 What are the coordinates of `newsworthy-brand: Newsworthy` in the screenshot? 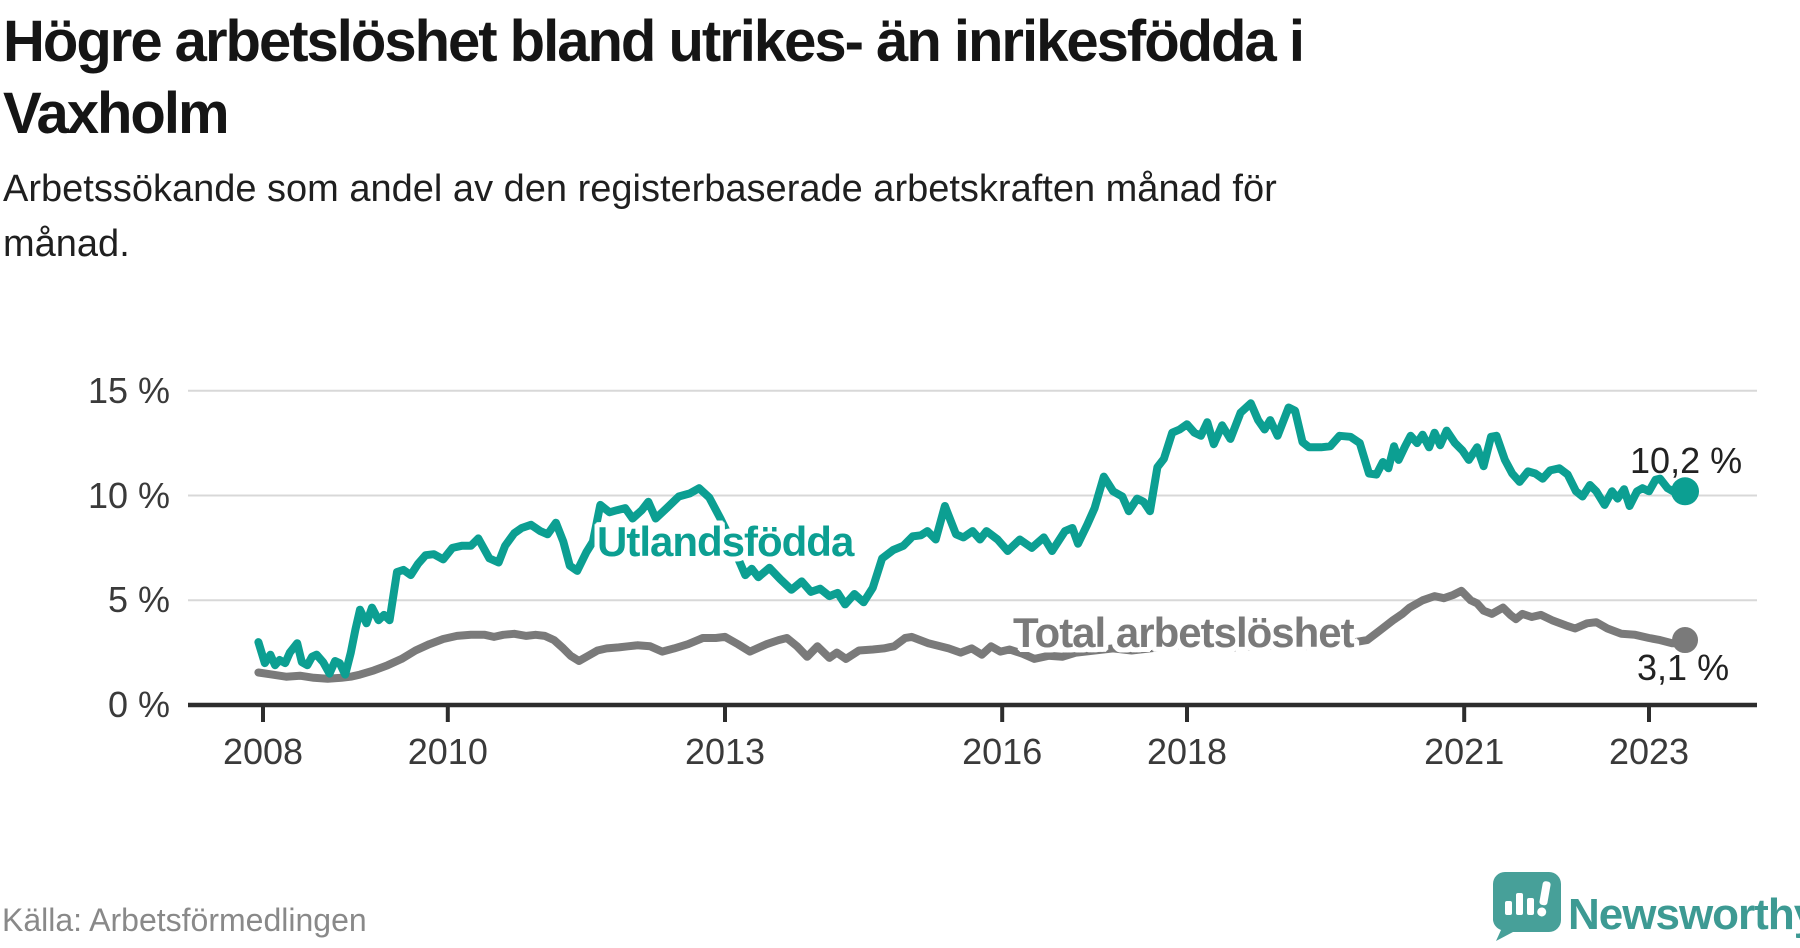 It's located at (1645, 906).